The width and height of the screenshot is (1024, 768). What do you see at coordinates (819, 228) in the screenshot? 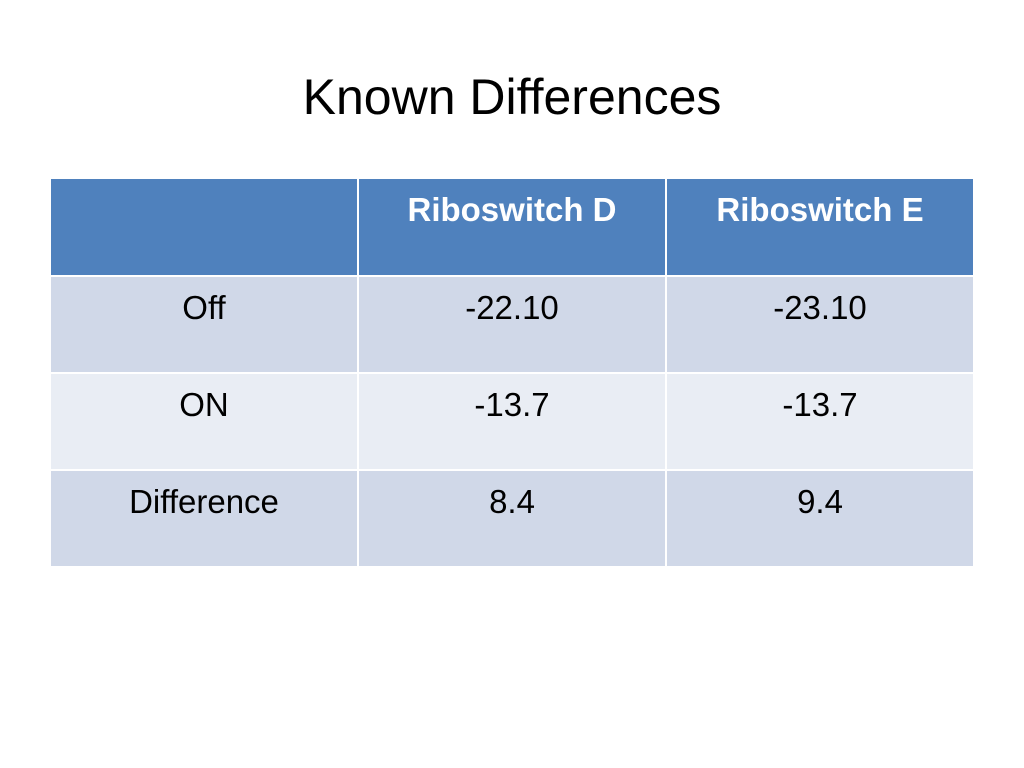
I see `table-header-cell-riboswitch-e: Riboswitch E` at bounding box center [819, 228].